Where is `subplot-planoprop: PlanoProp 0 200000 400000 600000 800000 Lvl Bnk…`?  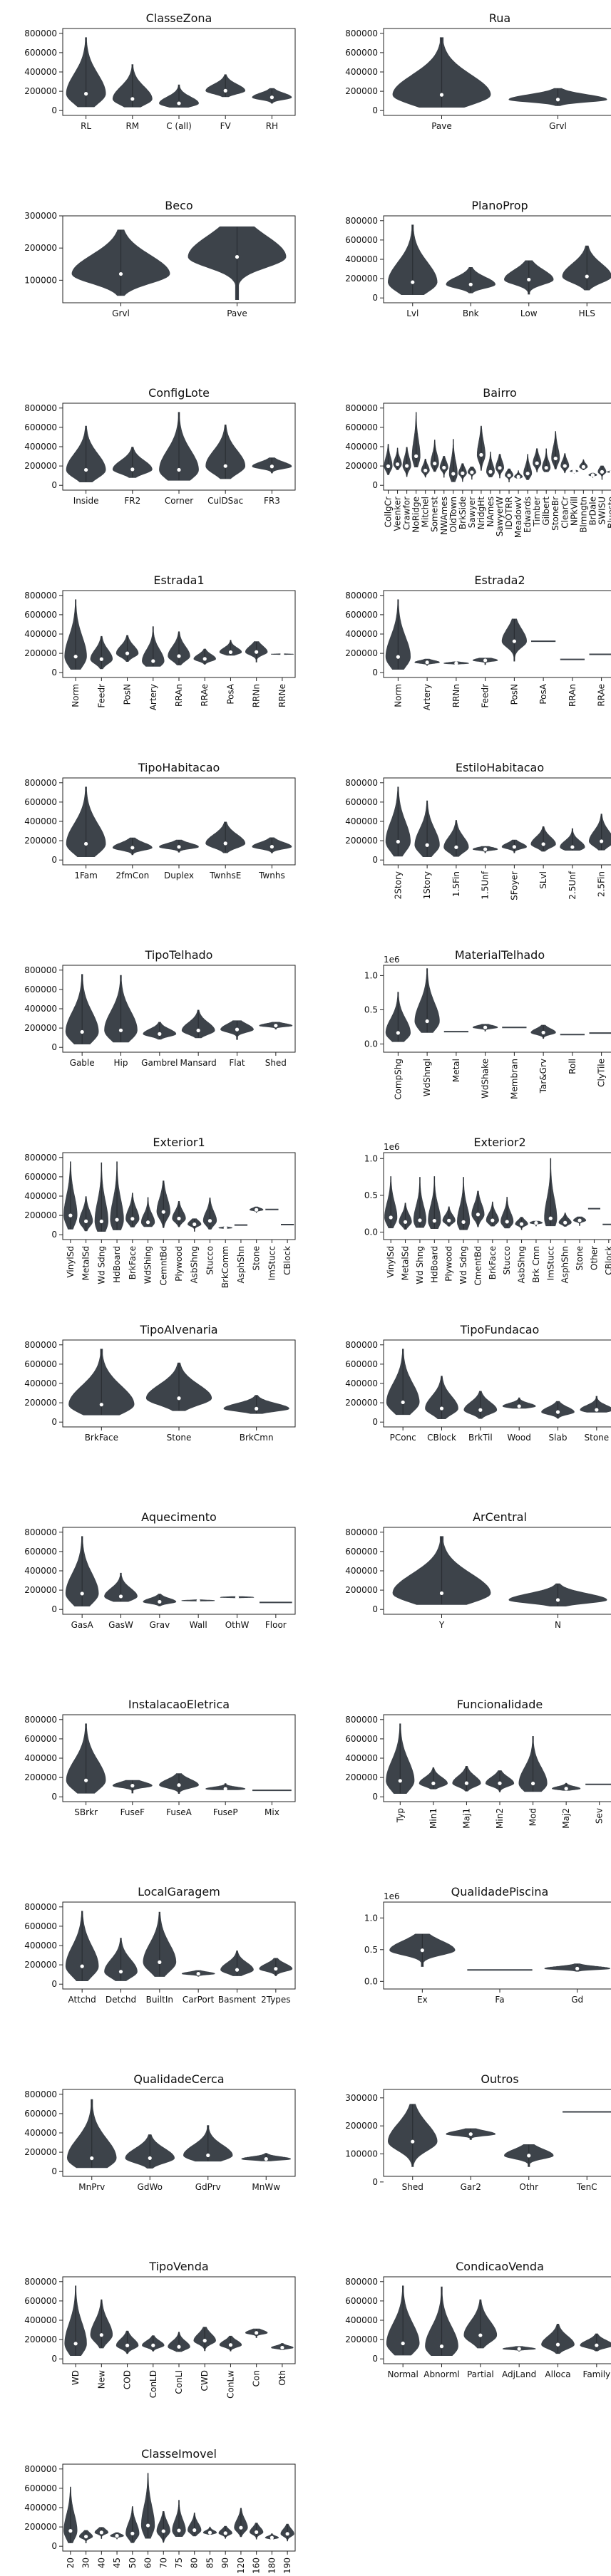 subplot-planoprop: PlanoProp 0 200000 400000 600000 800000 Lvl Bnk… is located at coordinates (478, 258).